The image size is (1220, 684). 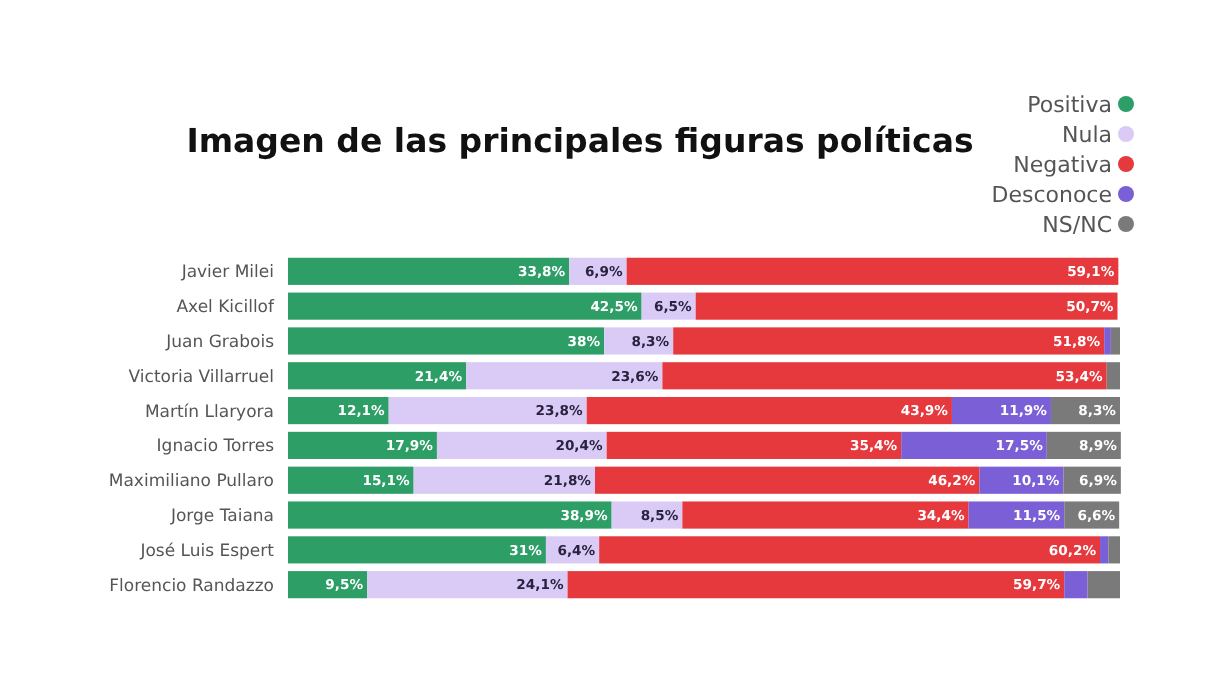 I want to click on legend-label: Nula, so click(x=1087, y=134).